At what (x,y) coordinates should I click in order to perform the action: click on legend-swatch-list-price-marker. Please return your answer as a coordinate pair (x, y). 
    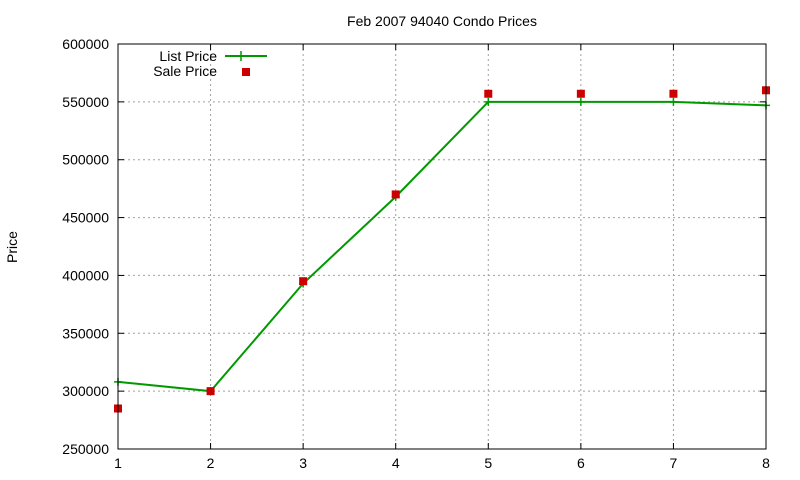
    Looking at the image, I should click on (241, 56).